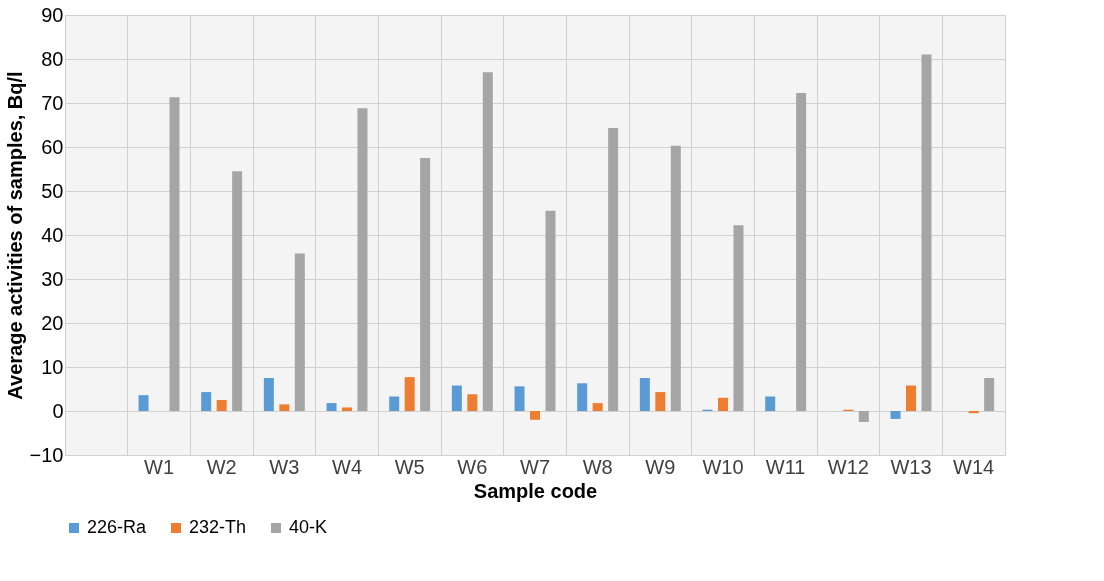 The width and height of the screenshot is (1104, 581). I want to click on x-tick-label: W14, so click(974, 466).